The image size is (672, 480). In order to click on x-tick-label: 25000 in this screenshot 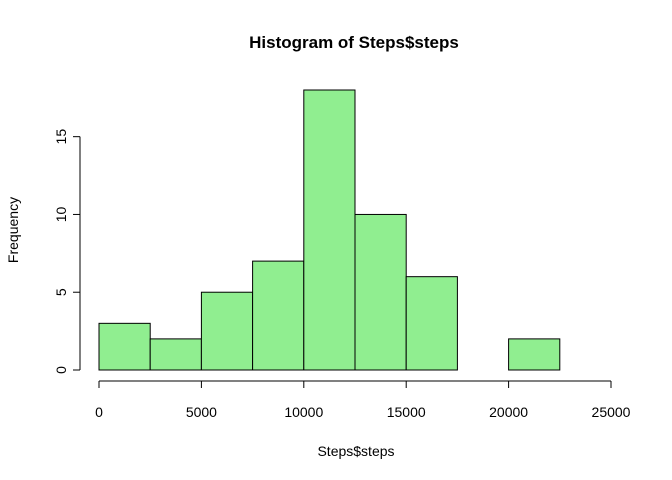, I will do `click(611, 412)`.